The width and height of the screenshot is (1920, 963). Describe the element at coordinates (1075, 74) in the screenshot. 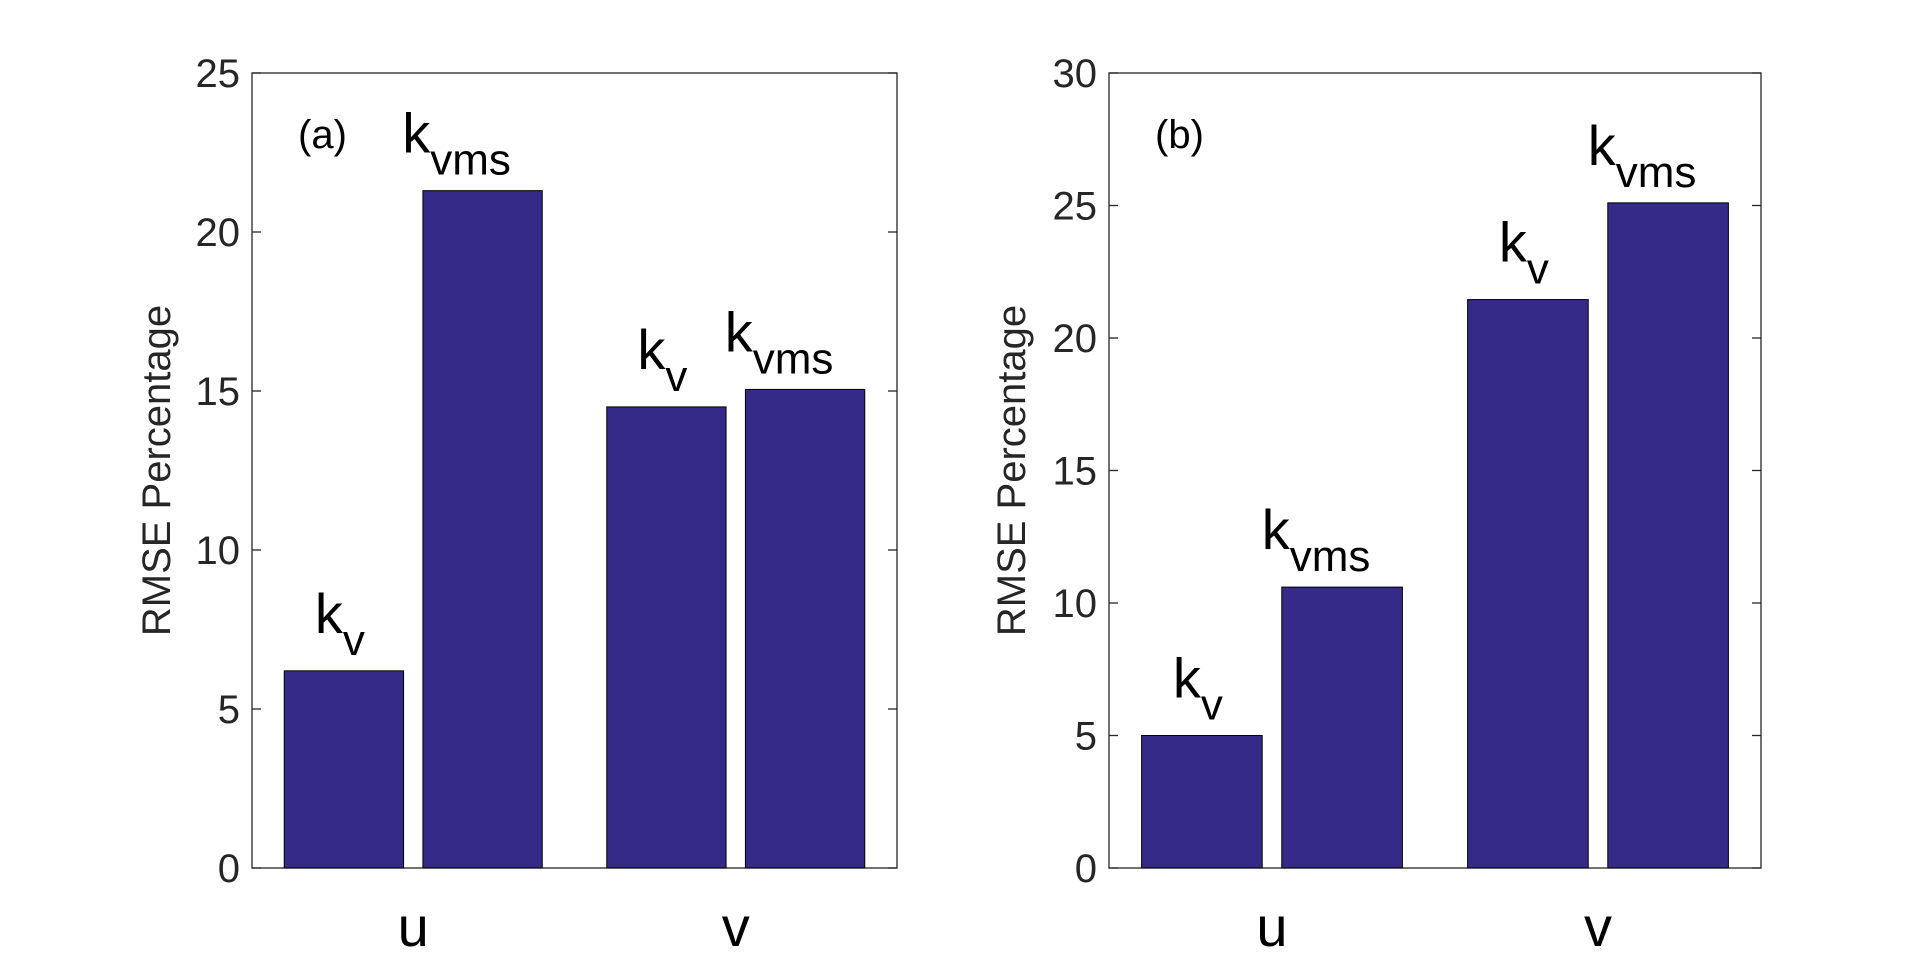

I see `y-tick-label: 30` at that location.